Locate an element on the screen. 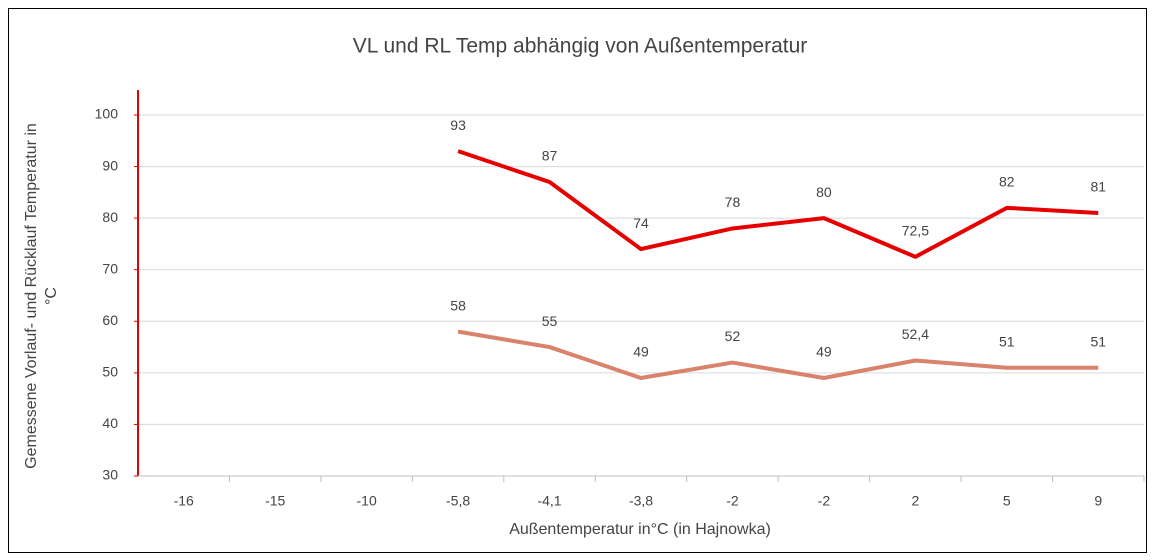 Image resolution: width=1155 pixels, height=560 pixels. x-tick-label: 5 is located at coordinates (1007, 501).